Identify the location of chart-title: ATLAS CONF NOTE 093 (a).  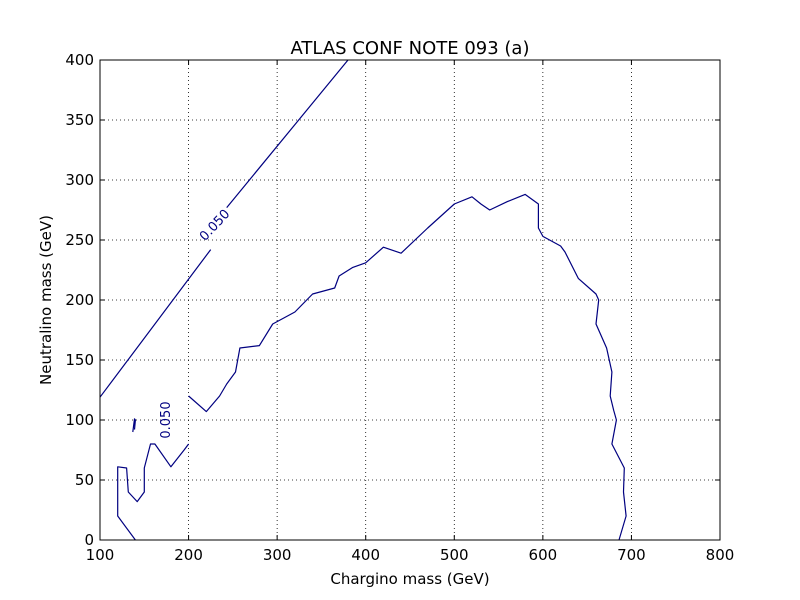
(410, 48).